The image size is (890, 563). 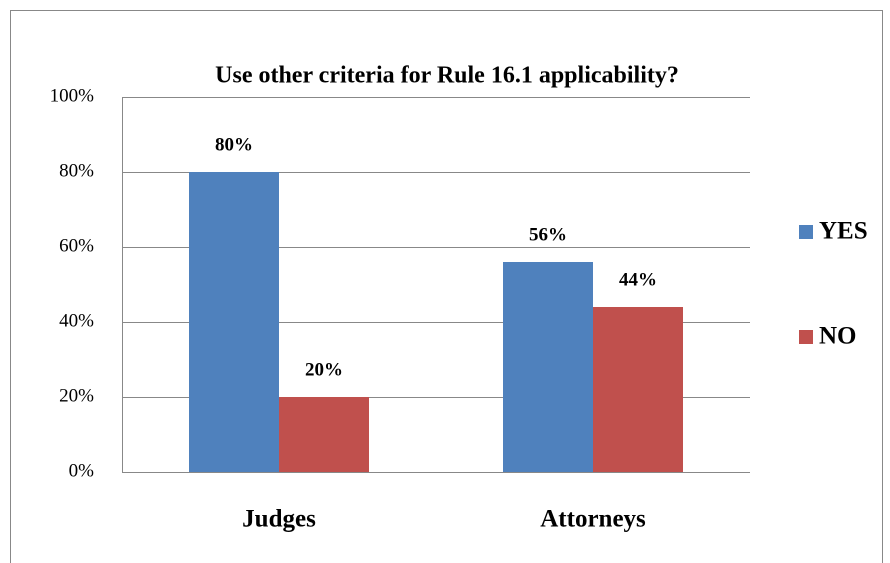 I want to click on y-tick-label: 80%, so click(x=76, y=170).